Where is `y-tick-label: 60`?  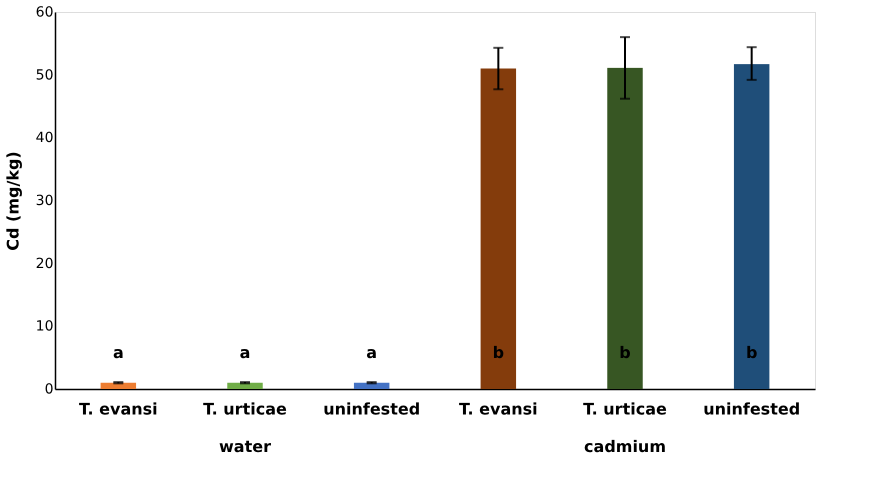 y-tick-label: 60 is located at coordinates (45, 12).